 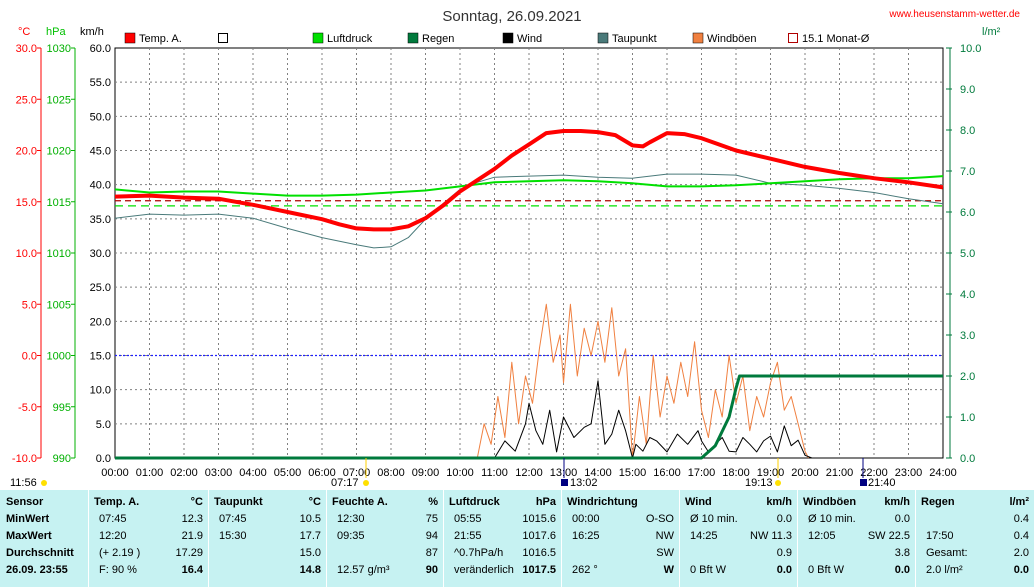 What do you see at coordinates (26, 152) in the screenshot?
I see `temp-axis-label: 20.0` at bounding box center [26, 152].